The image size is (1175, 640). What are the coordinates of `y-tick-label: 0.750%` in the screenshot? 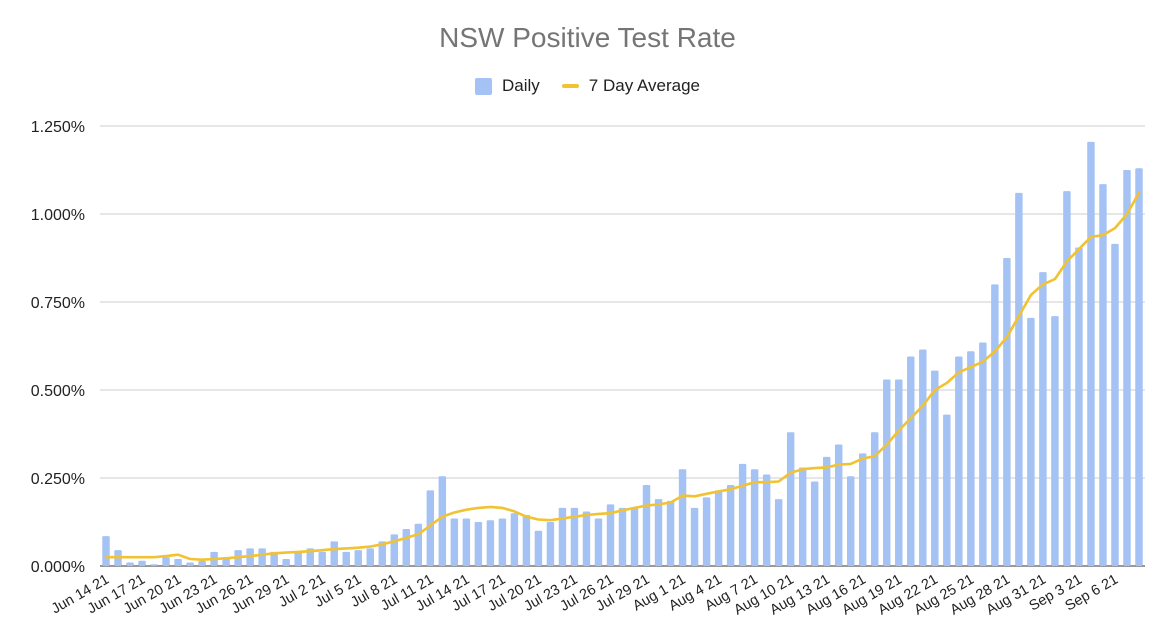 It's located at (58, 303).